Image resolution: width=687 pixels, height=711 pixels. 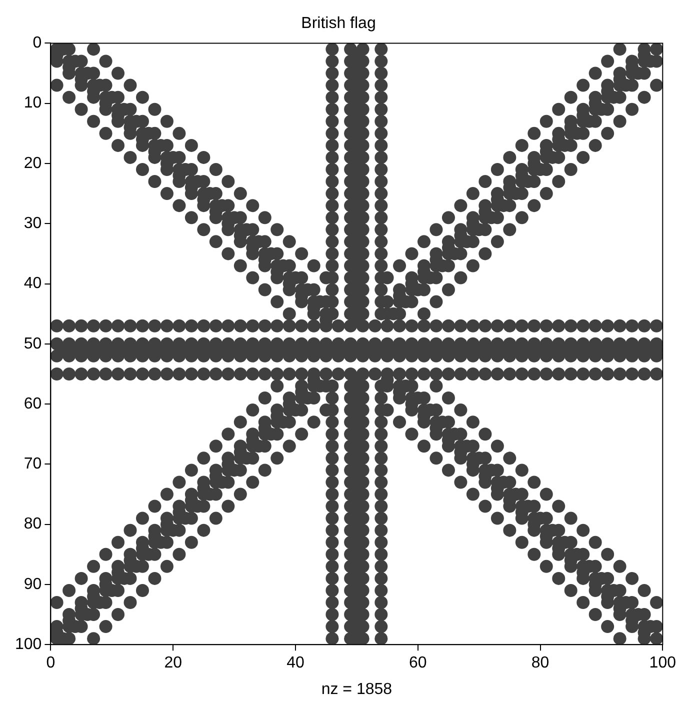 I want to click on chart-title: British flag, so click(x=338, y=23).